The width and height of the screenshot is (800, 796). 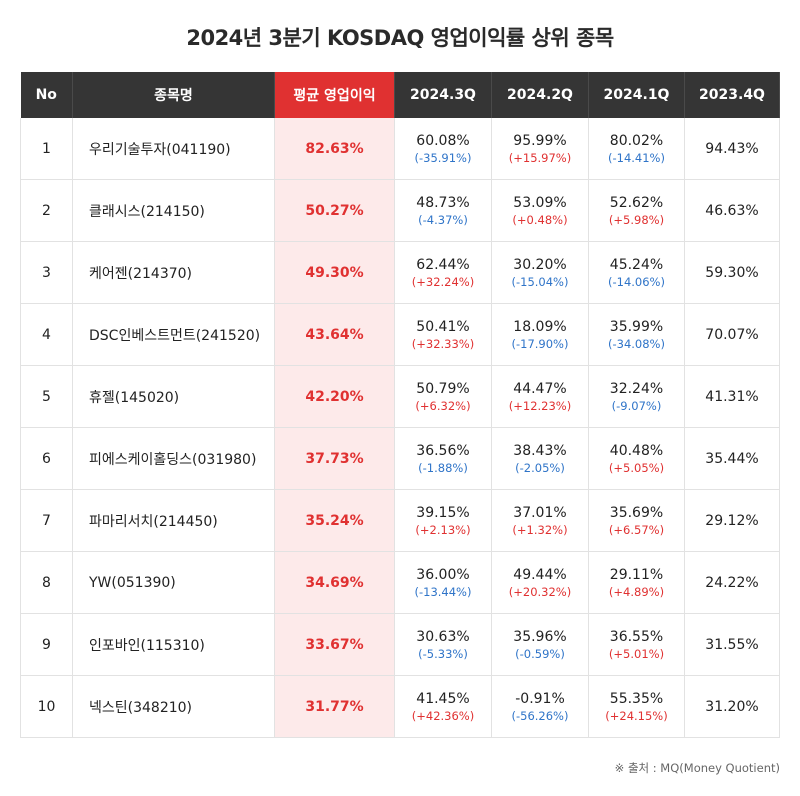 What do you see at coordinates (173, 396) in the screenshot?
I see `stock-name: 휴젤(145020)` at bounding box center [173, 396].